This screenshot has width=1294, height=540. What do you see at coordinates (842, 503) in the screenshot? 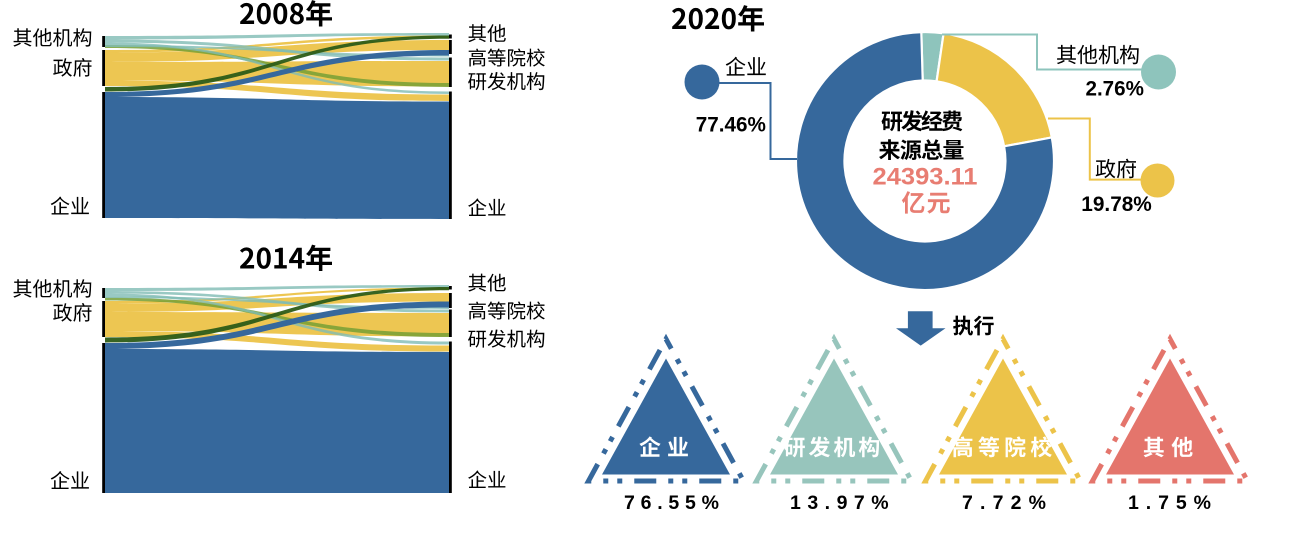
I see `svg-text: 13.97%` at bounding box center [842, 503].